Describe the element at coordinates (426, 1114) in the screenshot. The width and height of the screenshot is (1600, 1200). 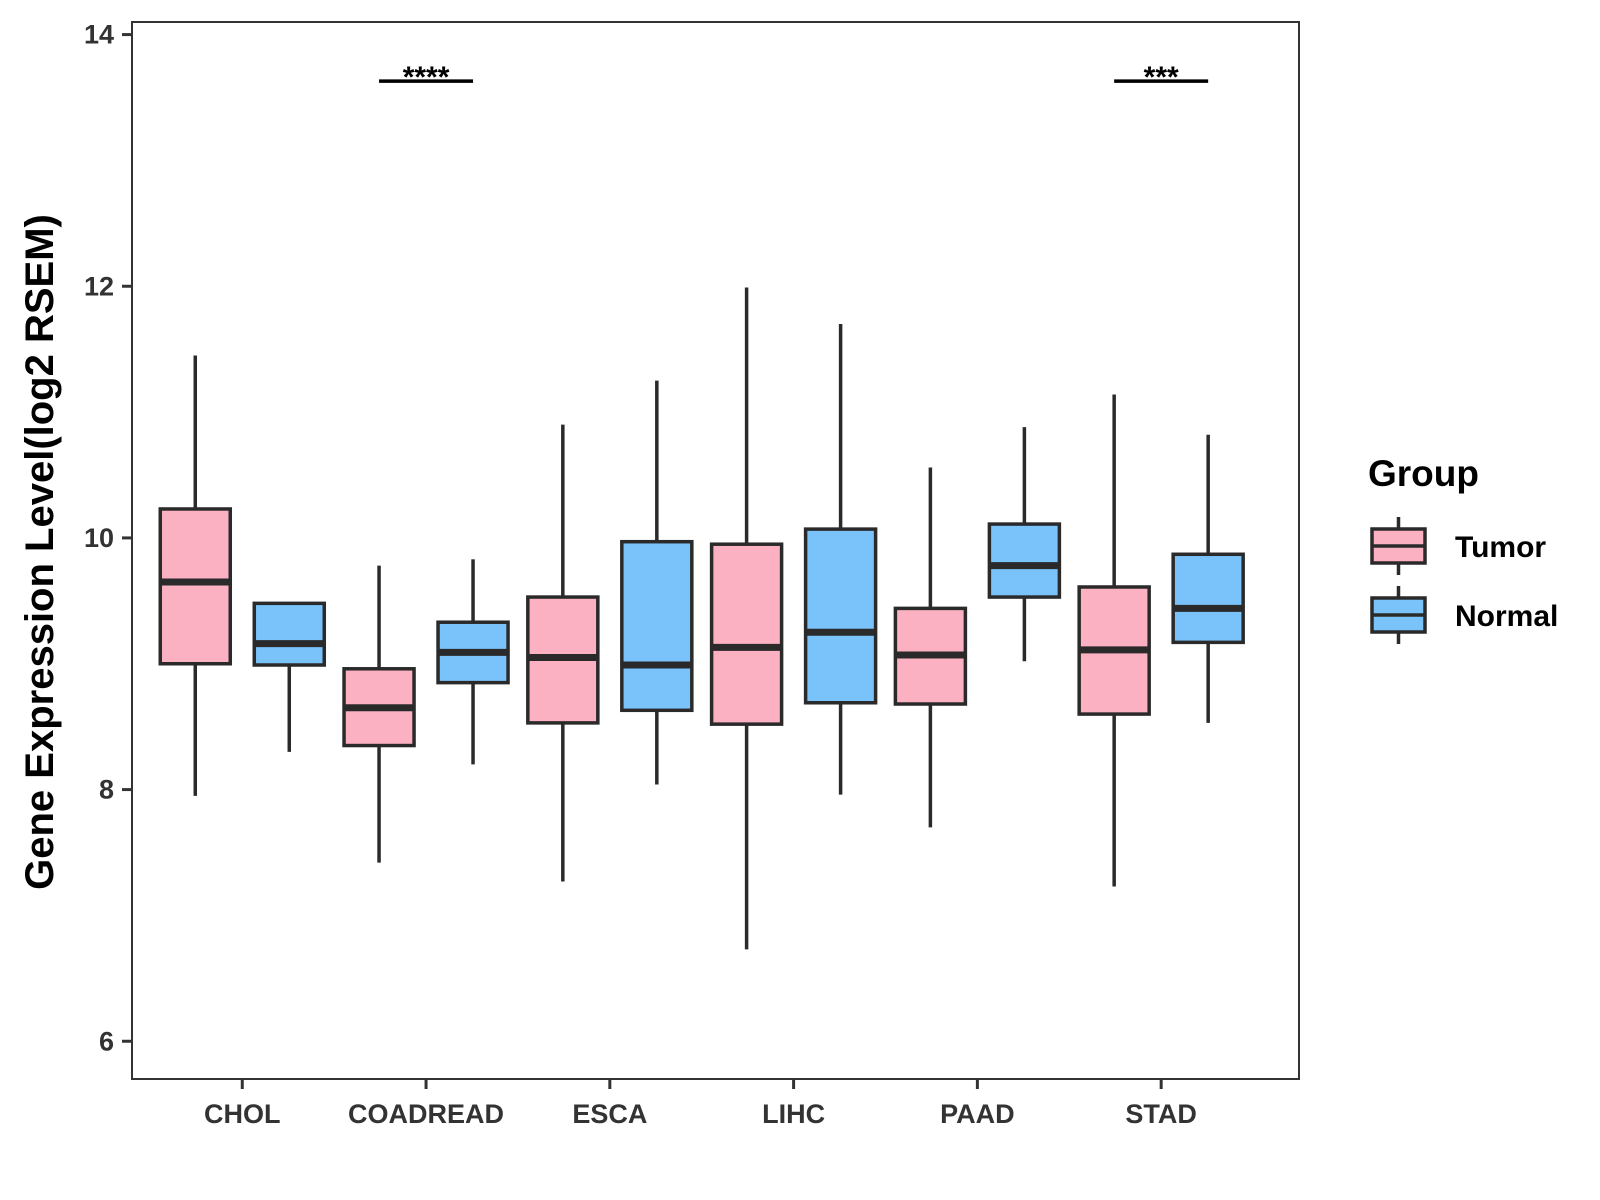
I see `x-tick-label: COADREAD` at that location.